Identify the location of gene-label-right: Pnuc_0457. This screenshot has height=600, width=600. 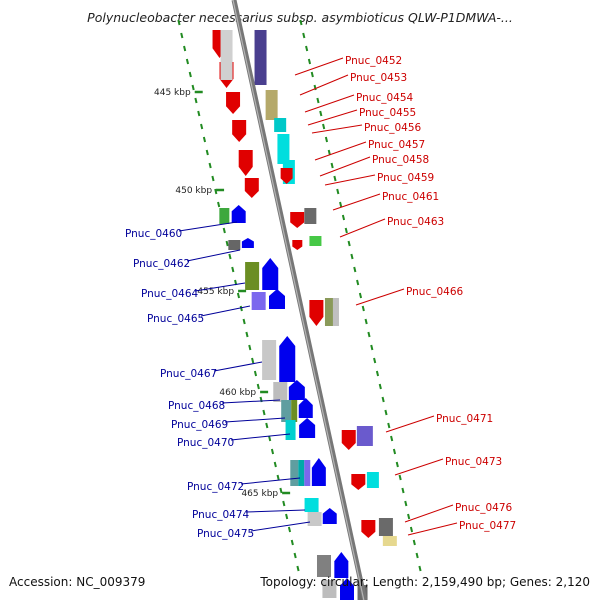
(396, 145).